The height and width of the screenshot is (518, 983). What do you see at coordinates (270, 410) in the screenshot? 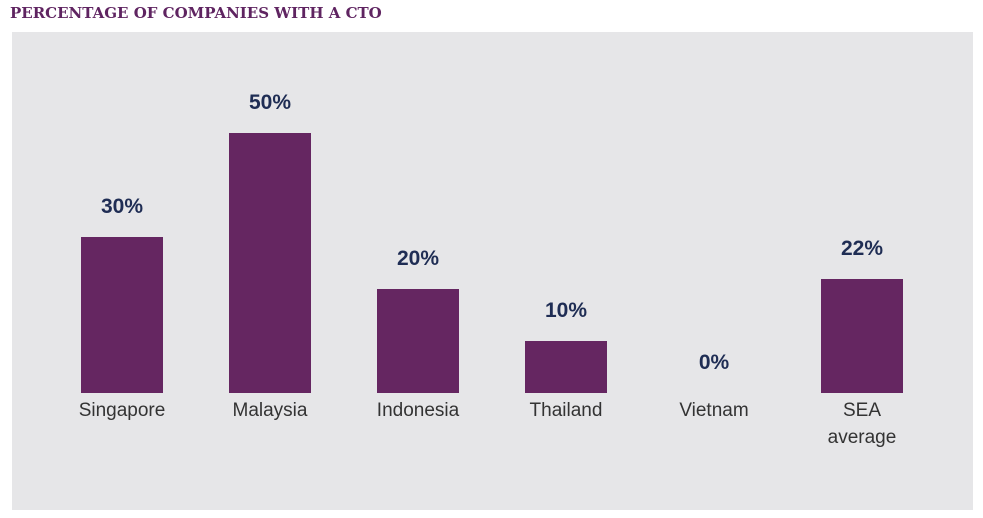
I see `x-tick-label: Malaysia` at bounding box center [270, 410].